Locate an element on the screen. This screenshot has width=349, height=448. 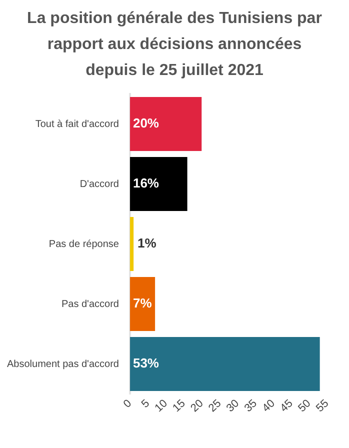
x-tick-label: 50 is located at coordinates (305, 406).